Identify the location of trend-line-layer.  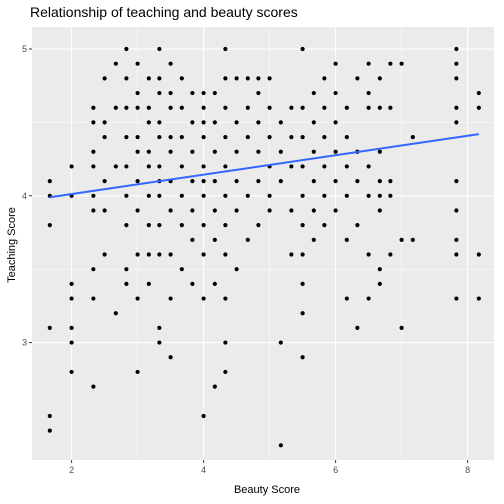
(264, 166).